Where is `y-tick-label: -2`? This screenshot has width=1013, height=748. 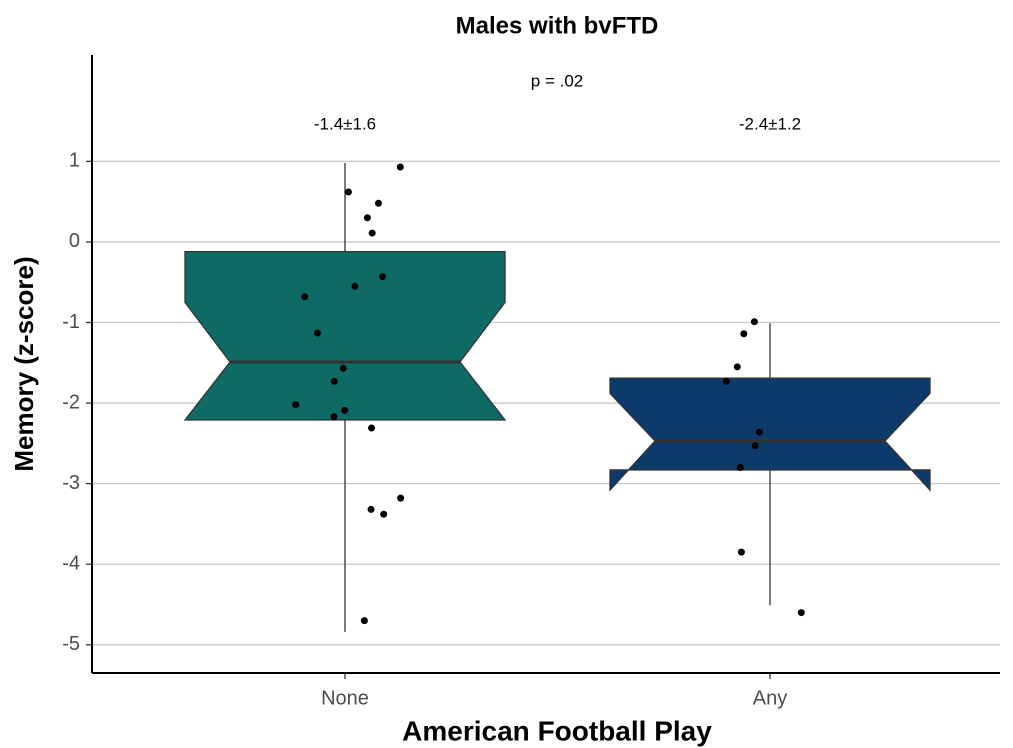
y-tick-label: -2 is located at coordinates (71, 402).